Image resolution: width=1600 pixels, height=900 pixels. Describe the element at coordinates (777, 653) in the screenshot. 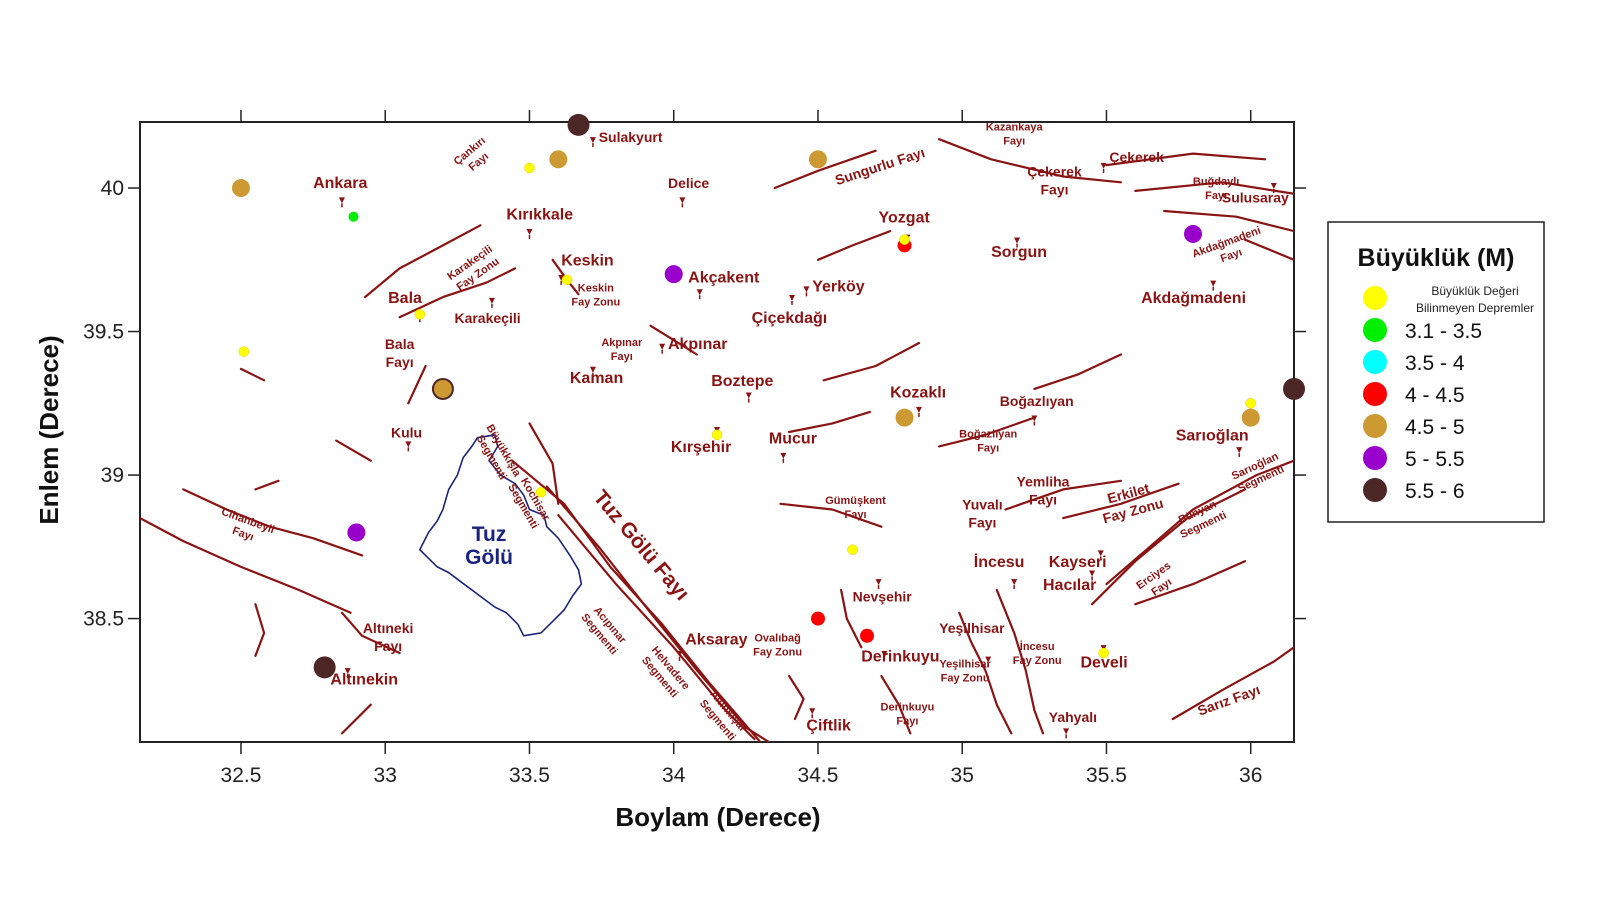

I see `fault-label-text: Fay Zonu` at that location.